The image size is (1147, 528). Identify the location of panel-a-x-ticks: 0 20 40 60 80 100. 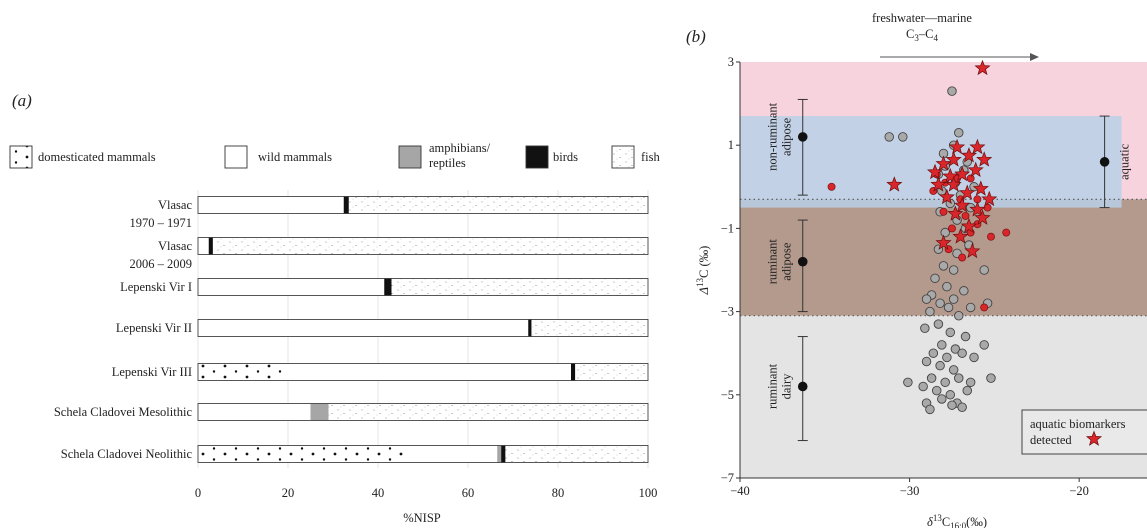
(426, 493).